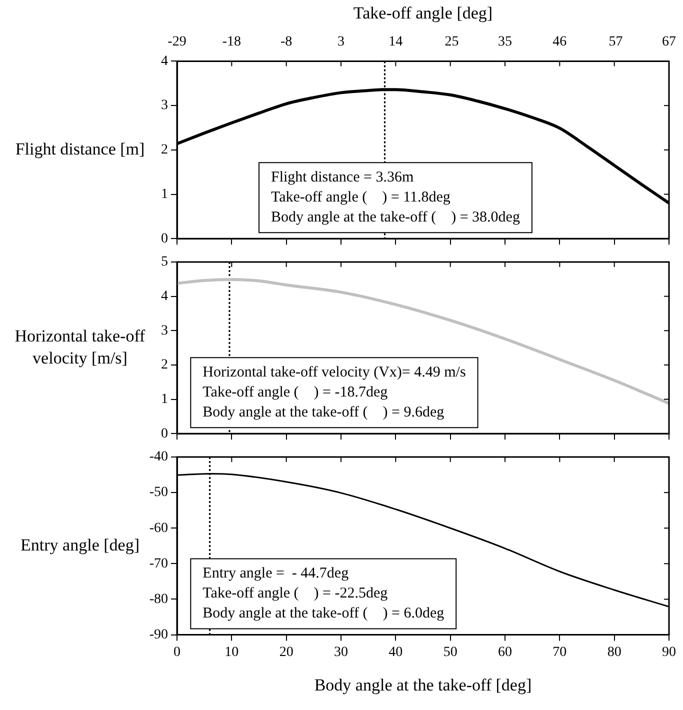 The height and width of the screenshot is (710, 683). What do you see at coordinates (342, 178) in the screenshot?
I see `annotation: Flight distance = 3.36m` at bounding box center [342, 178].